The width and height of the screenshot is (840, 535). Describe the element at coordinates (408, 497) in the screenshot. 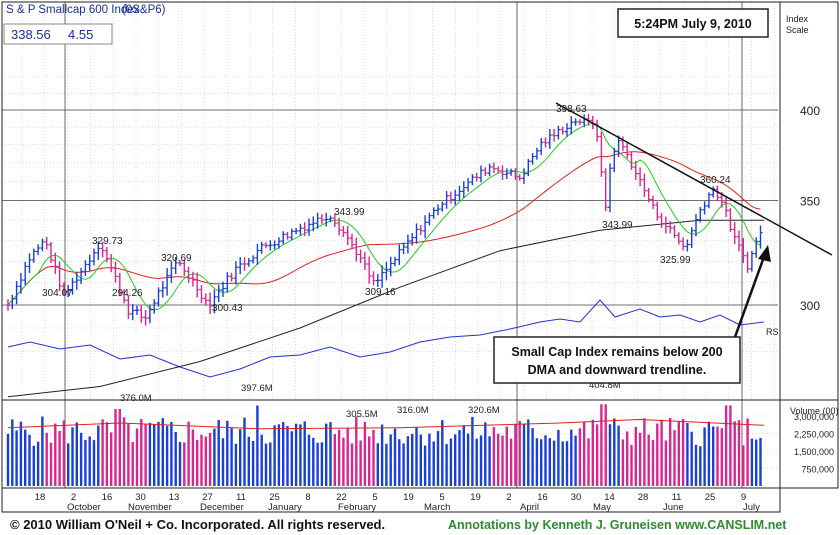

I see `x-tick-label: 19` at that location.